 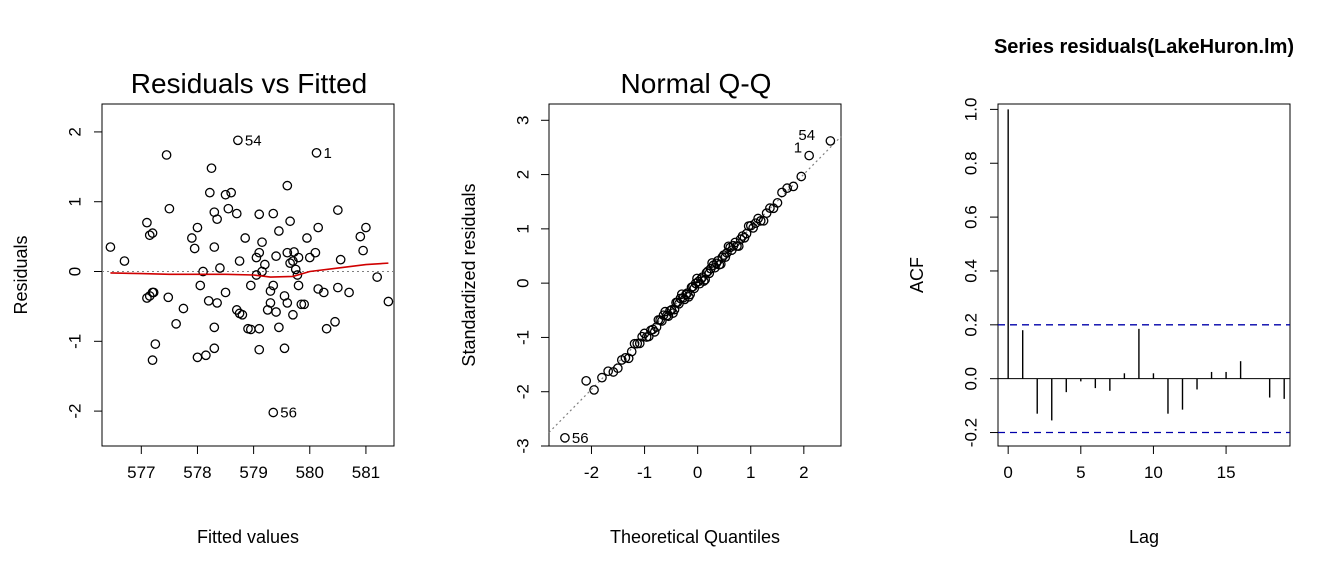 What do you see at coordinates (522, 282) in the screenshot?
I see `y-tick-label: 0` at bounding box center [522, 282].